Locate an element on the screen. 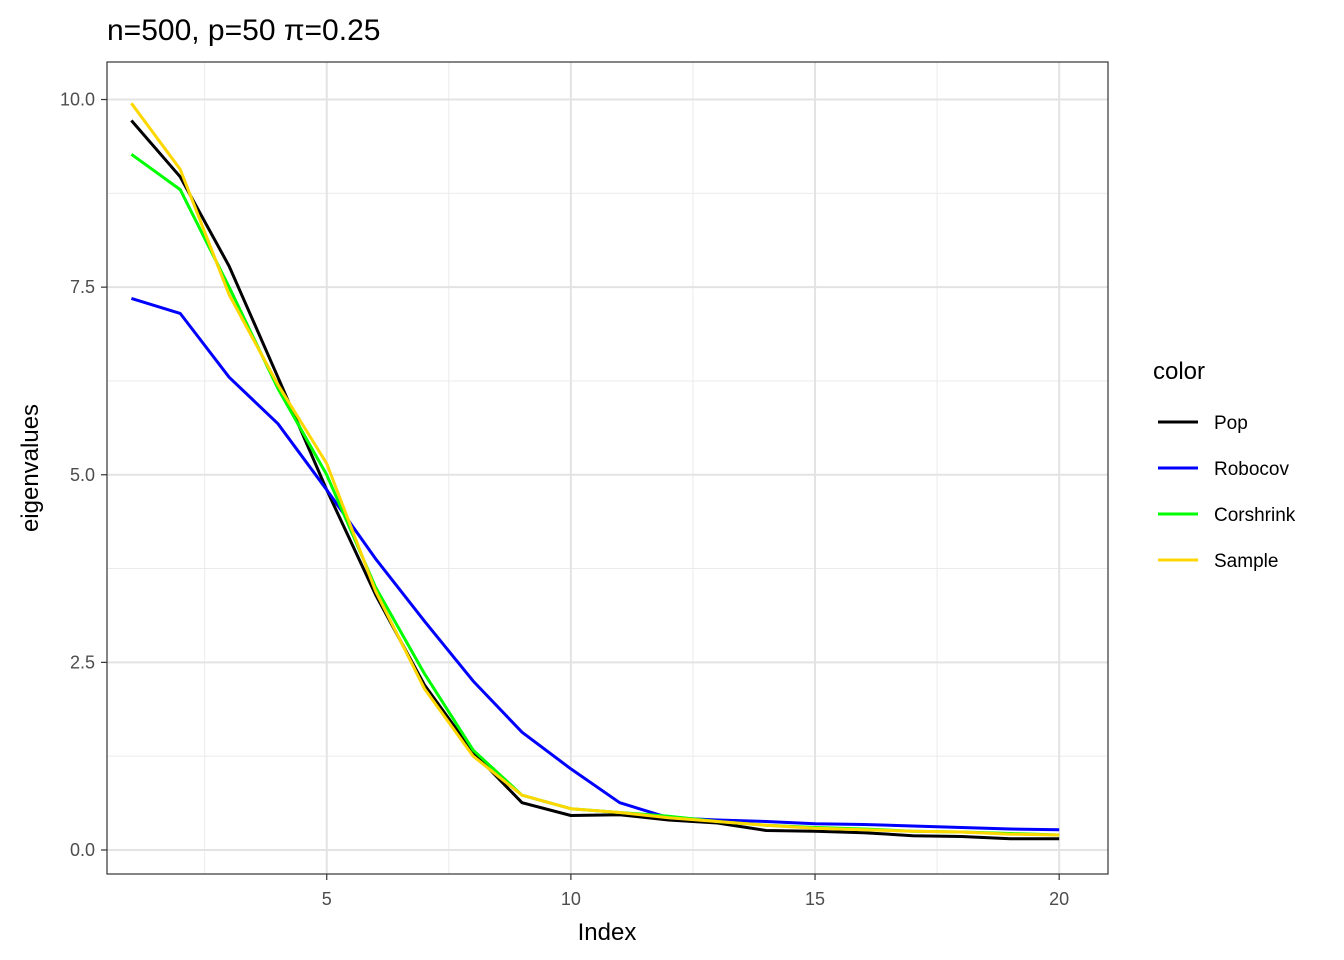 The image size is (1344, 960). x-tick-label: 5 is located at coordinates (327, 899).